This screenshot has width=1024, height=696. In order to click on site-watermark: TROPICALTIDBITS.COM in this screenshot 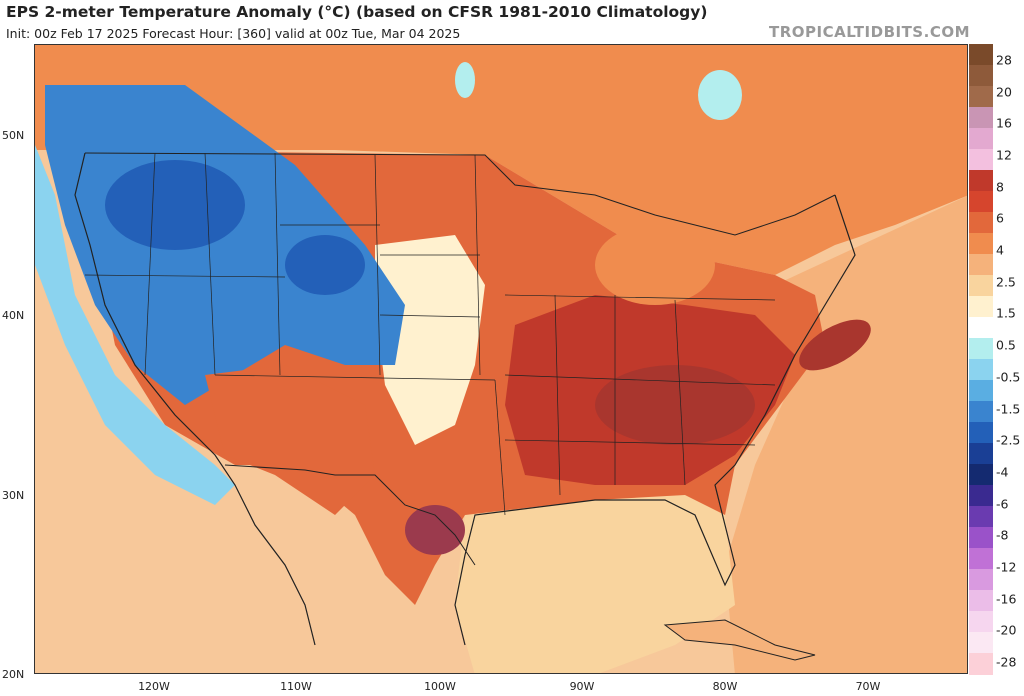, I will do `click(869, 32)`.